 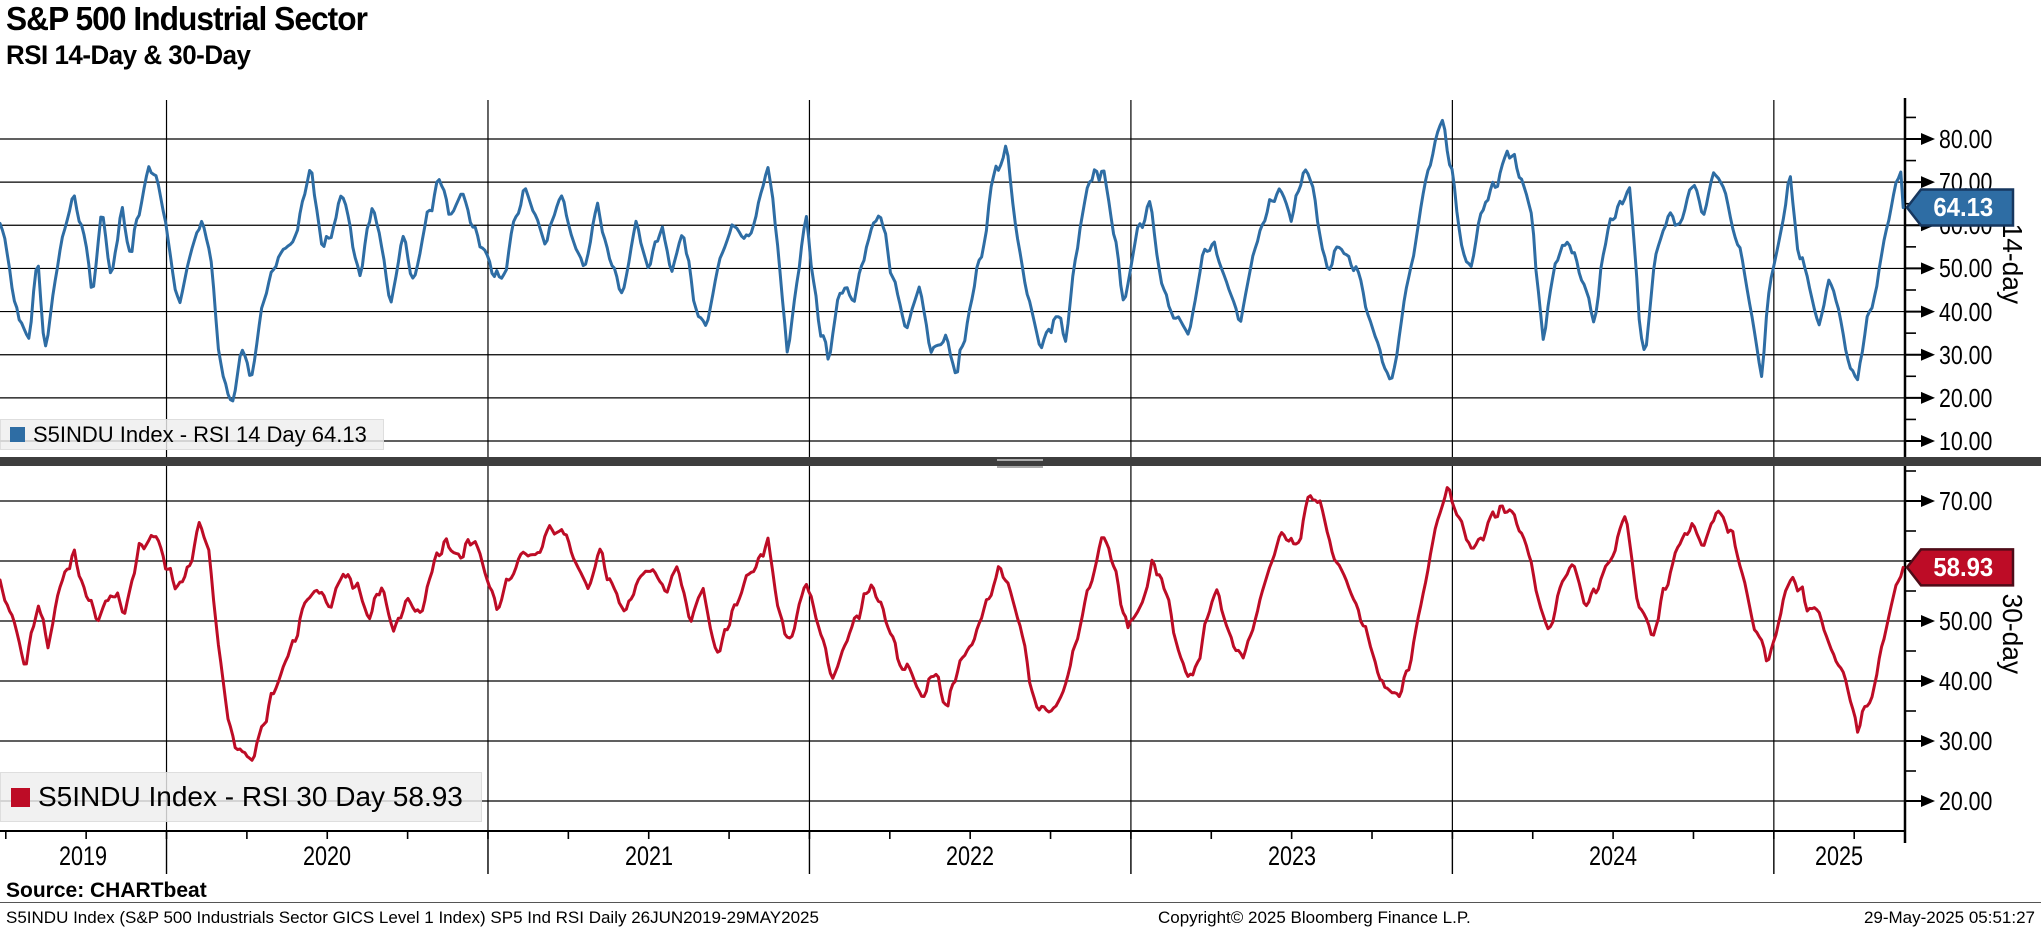 What do you see at coordinates (2012, 633) in the screenshot?
I see `panel-axis-label-30day: 30-day` at bounding box center [2012, 633].